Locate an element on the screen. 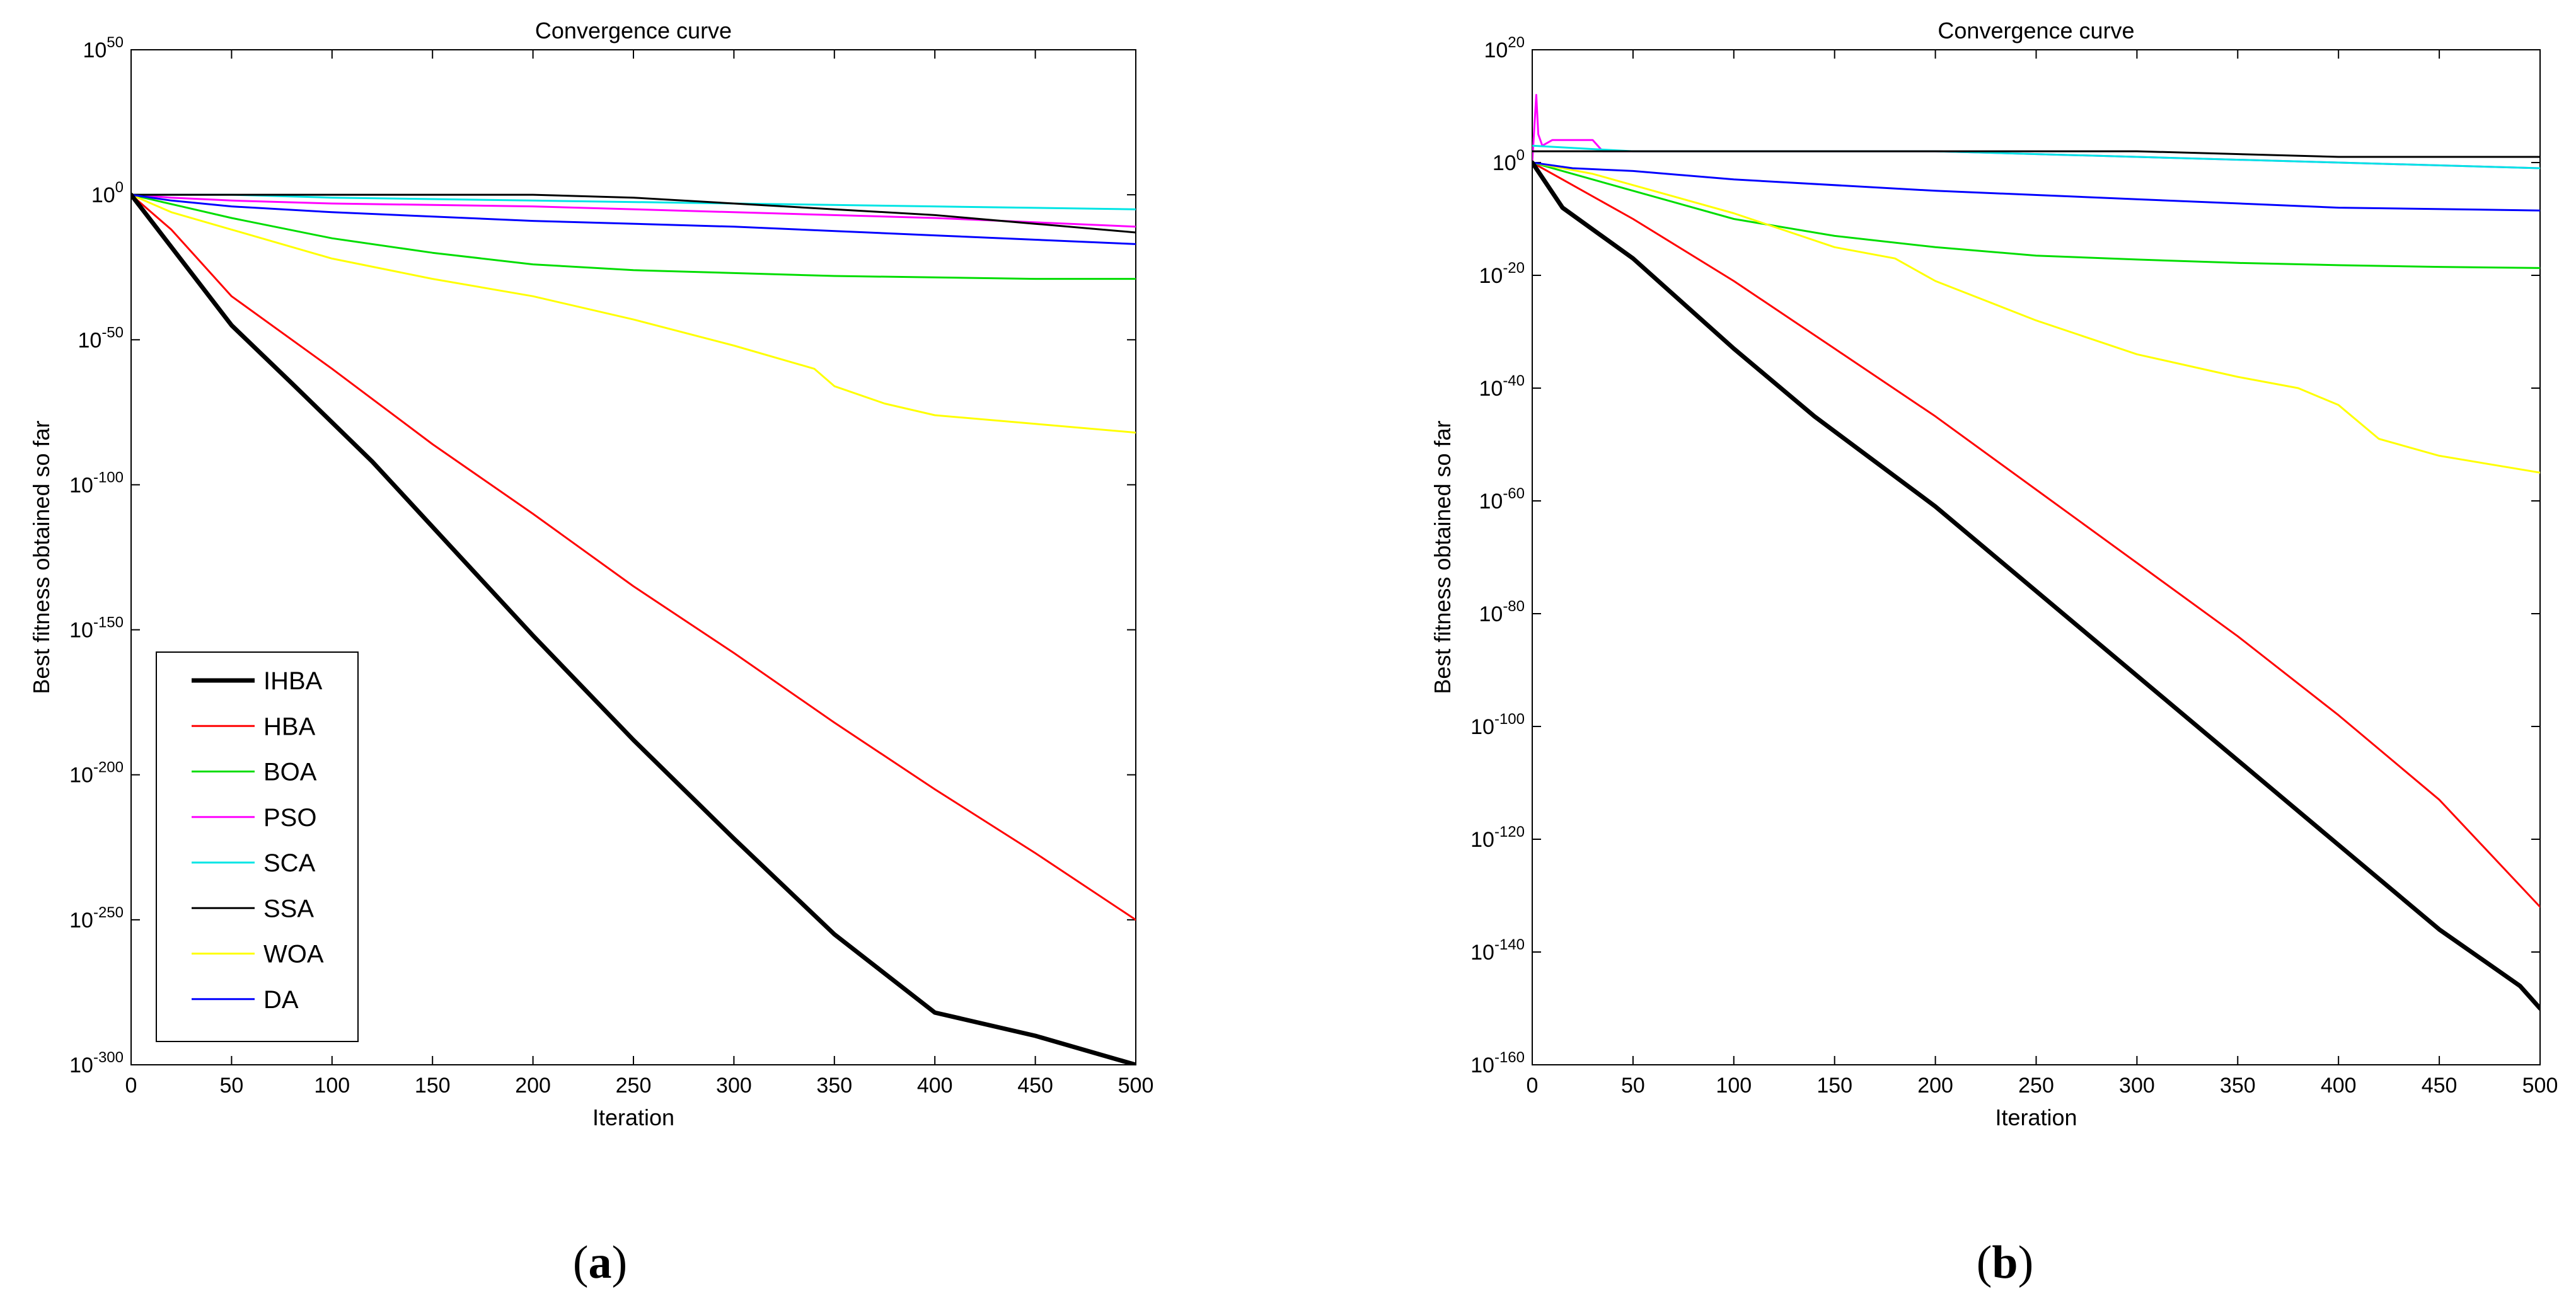 The height and width of the screenshot is (1308, 2576). legend-box is located at coordinates (257, 846).